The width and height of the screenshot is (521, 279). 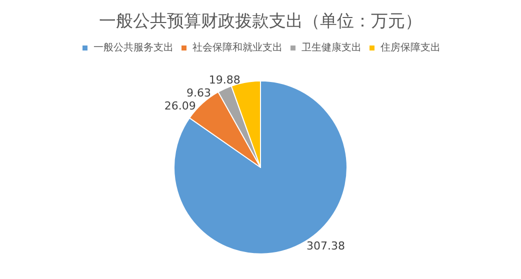 What do you see at coordinates (410, 48) in the screenshot?
I see `legend-label: 住房保障支出` at bounding box center [410, 48].